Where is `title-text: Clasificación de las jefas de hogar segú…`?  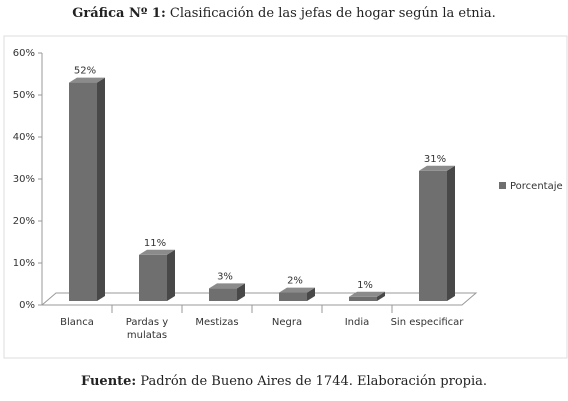
title-text: Clasificación de las jefas de hogar segú… is located at coordinates (332, 13).